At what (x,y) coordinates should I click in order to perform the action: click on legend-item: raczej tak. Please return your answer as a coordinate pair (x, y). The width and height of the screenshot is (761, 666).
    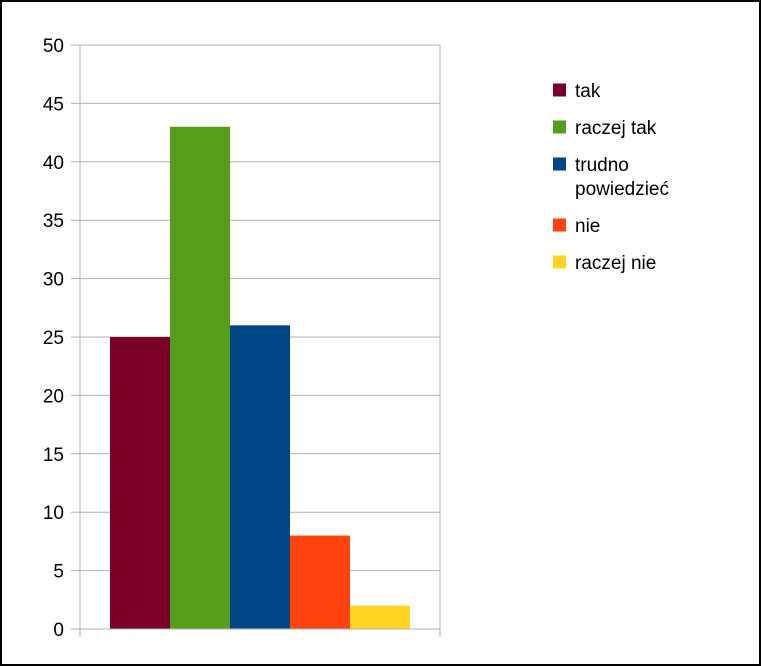
    Looking at the image, I should click on (605, 128).